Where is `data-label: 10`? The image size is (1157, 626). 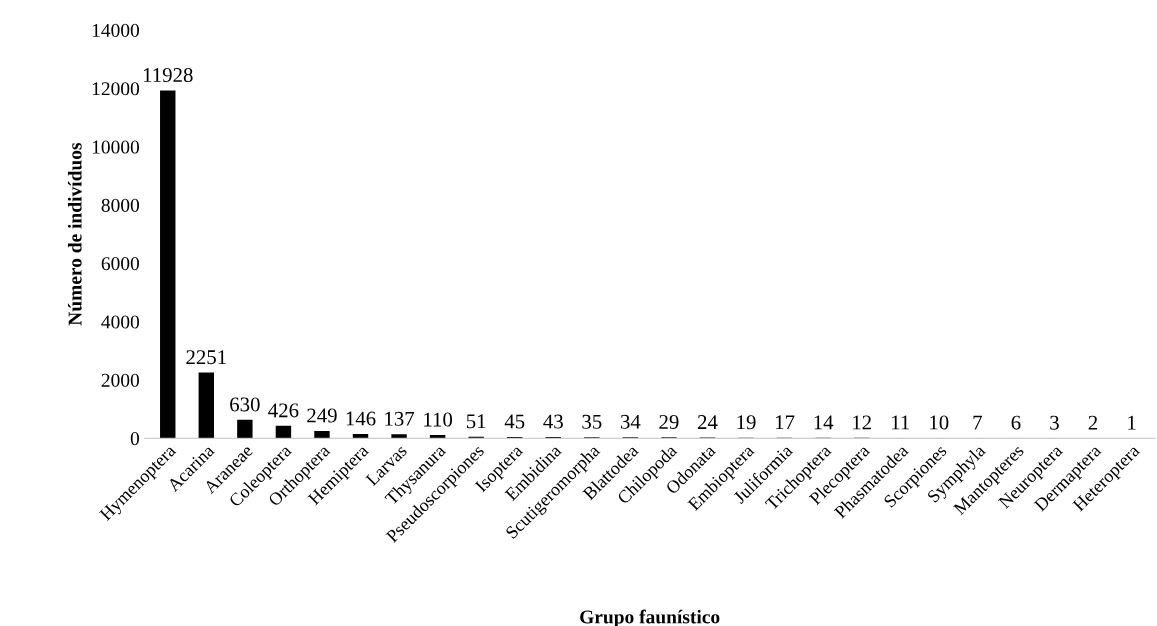 data-label: 10 is located at coordinates (939, 422).